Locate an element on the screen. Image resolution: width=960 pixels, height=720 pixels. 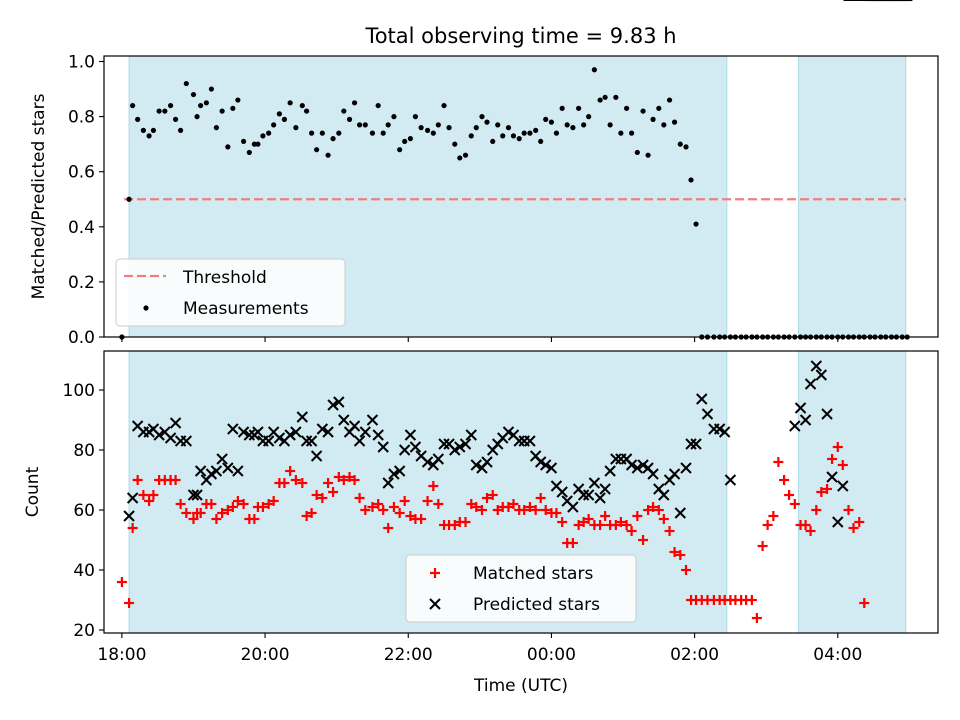
legend-box is located at coordinates (521, 588).